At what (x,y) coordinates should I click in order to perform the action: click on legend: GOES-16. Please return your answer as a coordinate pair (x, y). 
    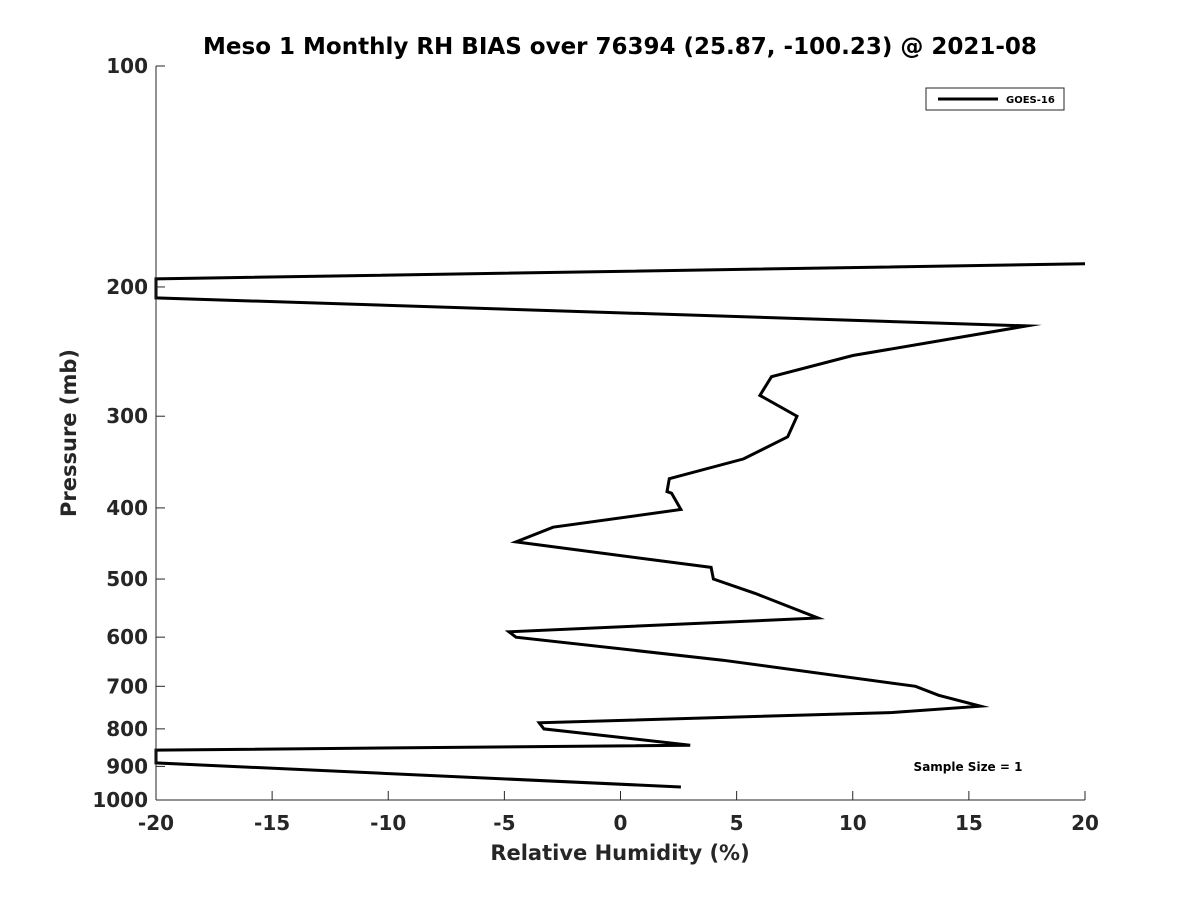
    Looking at the image, I should click on (995, 99).